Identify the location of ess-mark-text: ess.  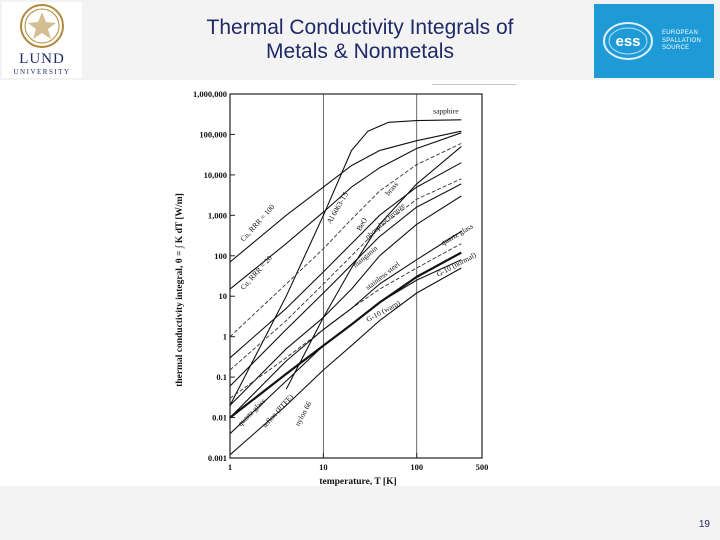
(627, 41).